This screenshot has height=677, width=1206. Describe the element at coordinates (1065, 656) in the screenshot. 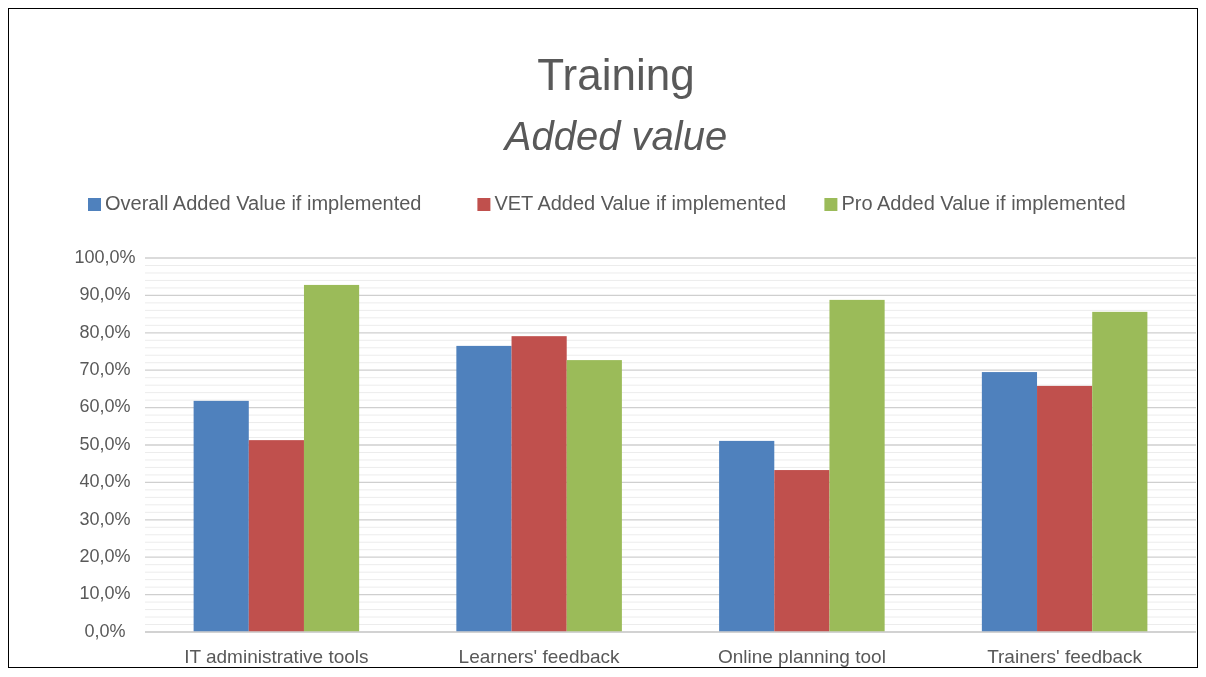

I see `x-tick-label: Trainers' feedback` at that location.